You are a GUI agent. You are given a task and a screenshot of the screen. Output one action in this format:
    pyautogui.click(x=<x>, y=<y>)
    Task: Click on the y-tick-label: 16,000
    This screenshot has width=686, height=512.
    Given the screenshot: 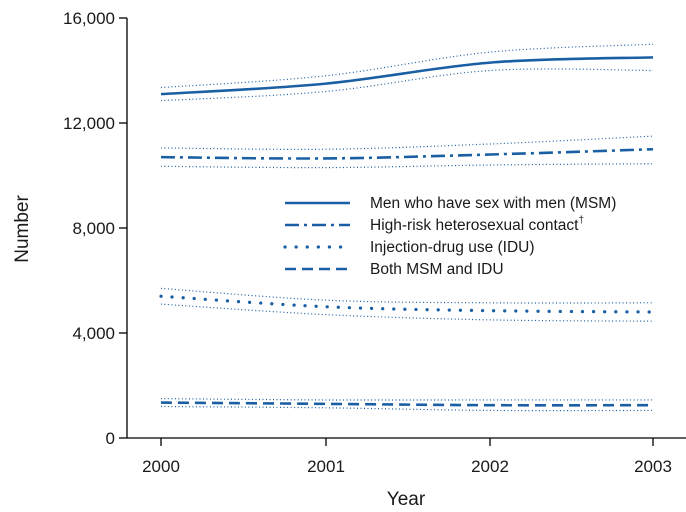 What is the action you would take?
    pyautogui.click(x=89, y=18)
    